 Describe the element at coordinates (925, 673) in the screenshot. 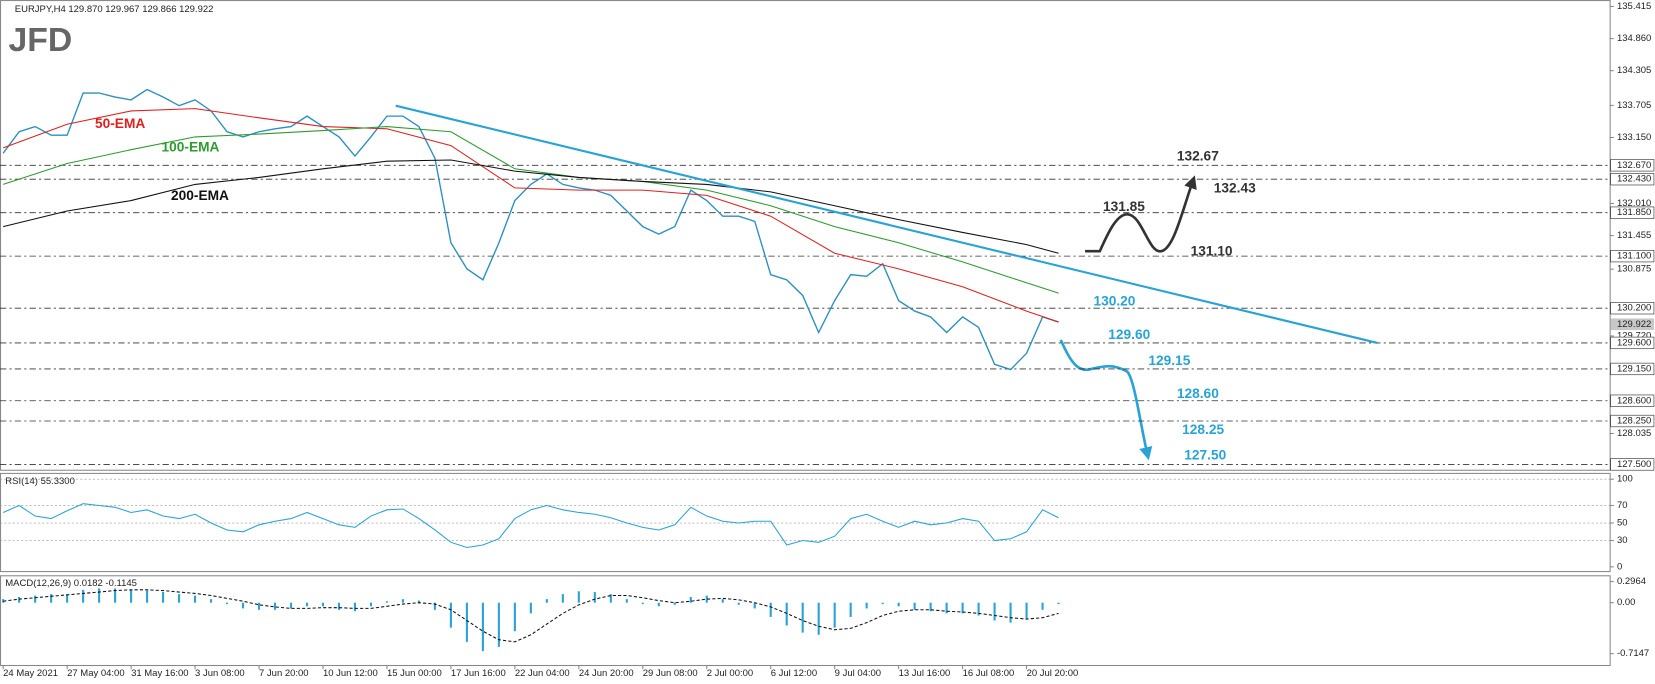

I see `x-tick-label: 13 Jul 16:00` at that location.